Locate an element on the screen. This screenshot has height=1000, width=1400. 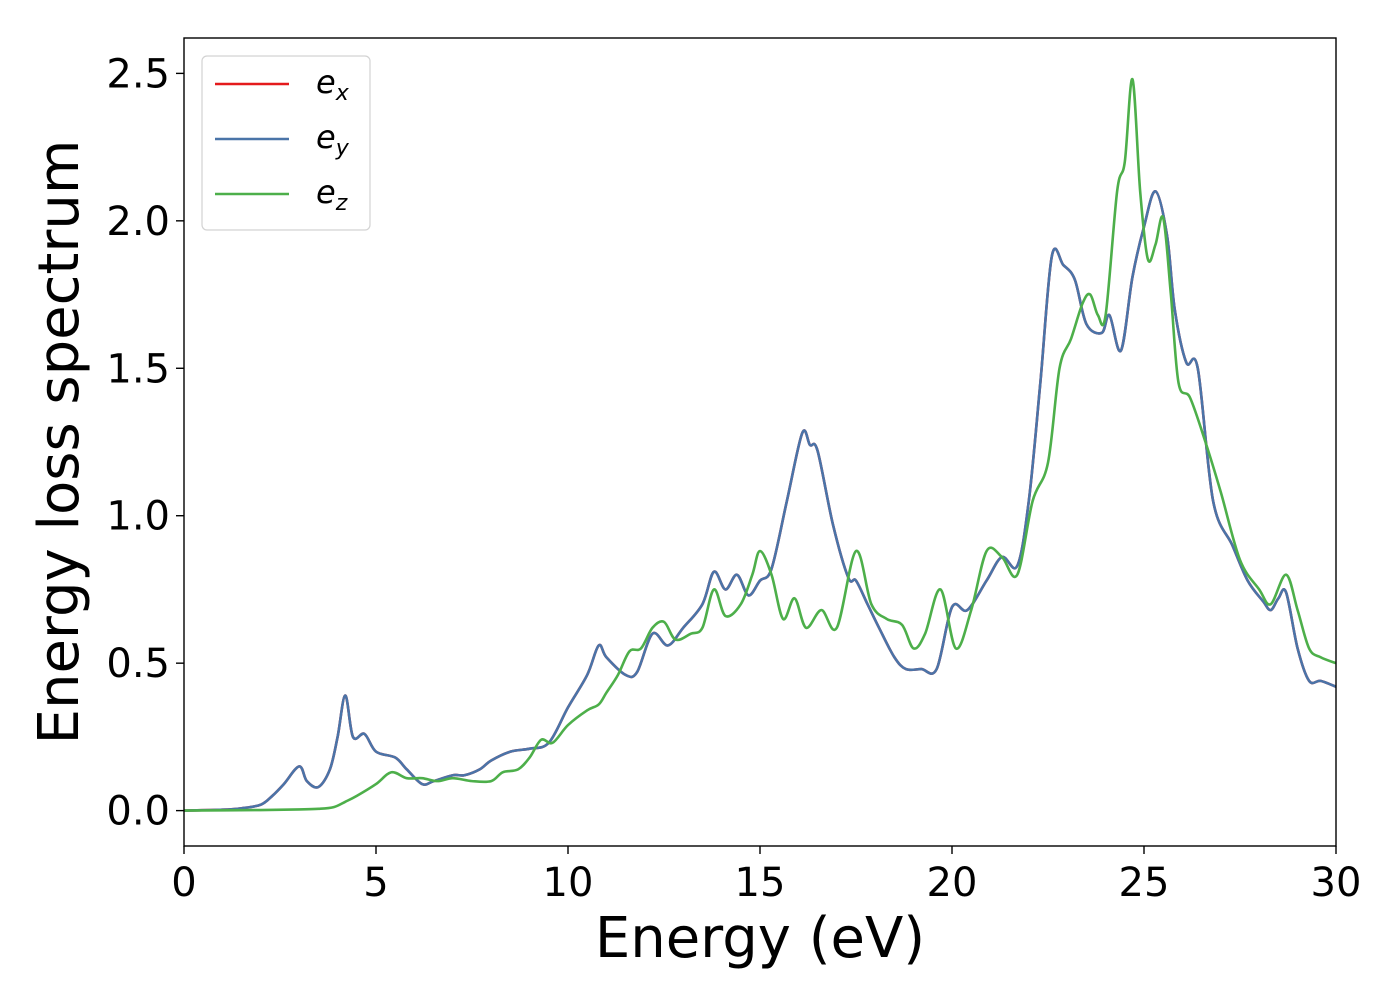
x-tick-label: 0 is located at coordinates (183, 883).